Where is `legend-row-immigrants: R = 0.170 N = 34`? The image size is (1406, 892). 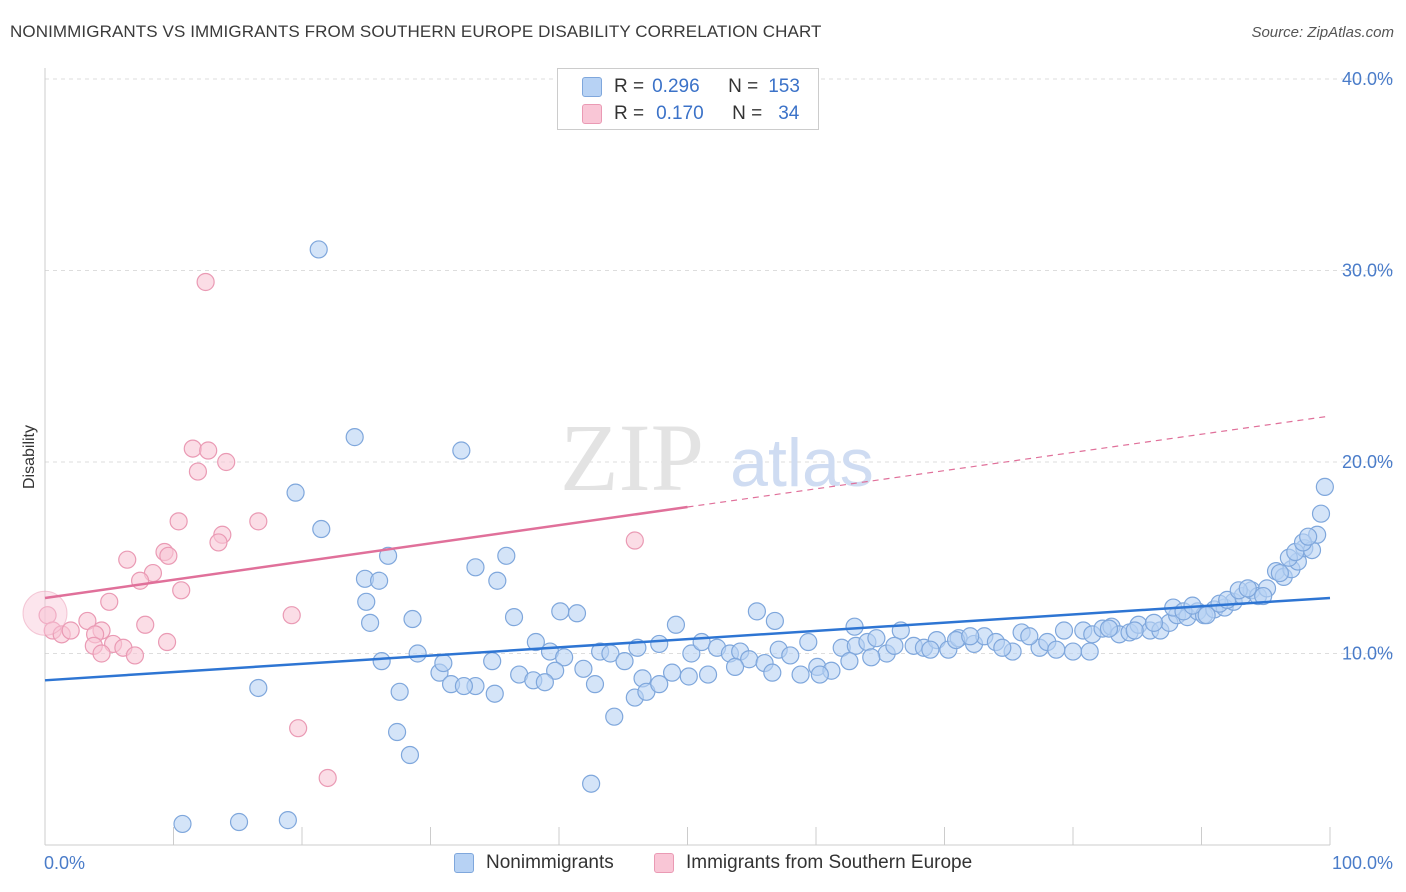 legend-row-immigrants: R = 0.170 N = 34 is located at coordinates (690, 114).